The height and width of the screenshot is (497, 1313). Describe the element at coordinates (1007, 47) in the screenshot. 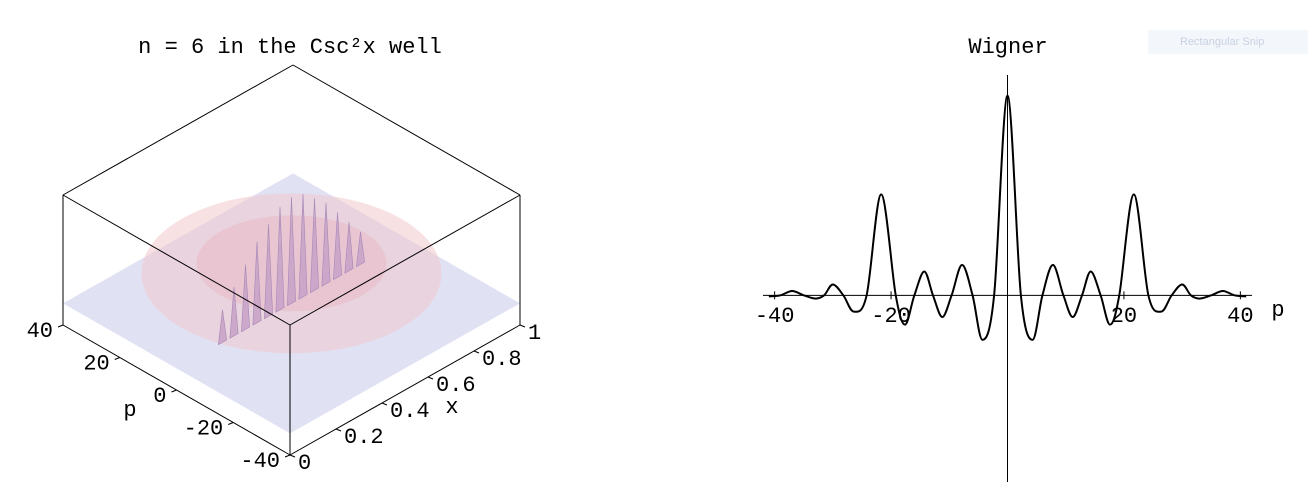

I see `wigner-title: Wigner` at that location.